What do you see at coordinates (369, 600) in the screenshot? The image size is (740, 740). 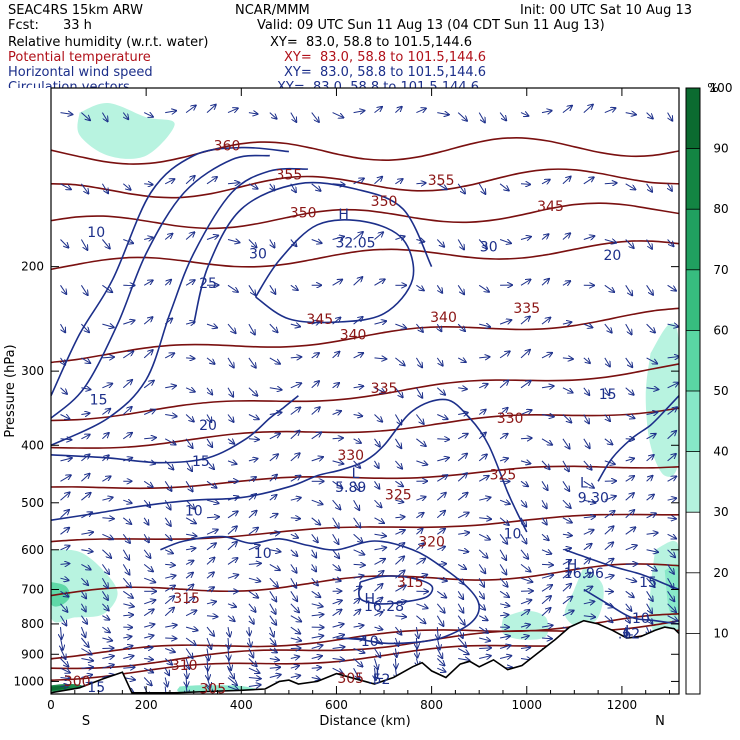 I see `extremum-label: H` at bounding box center [369, 600].